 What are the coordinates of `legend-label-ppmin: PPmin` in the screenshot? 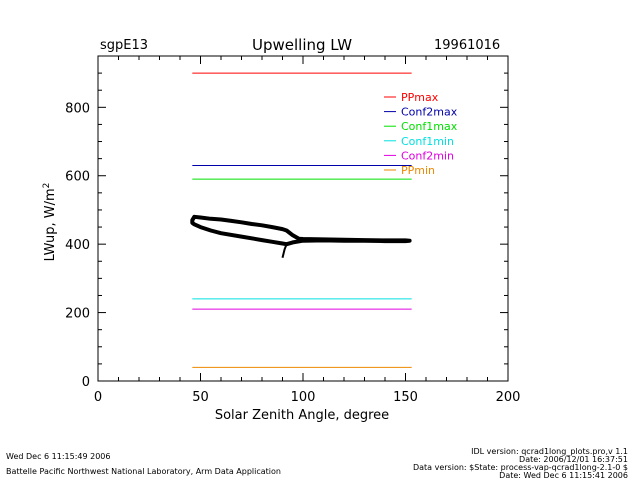 It's located at (418, 170).